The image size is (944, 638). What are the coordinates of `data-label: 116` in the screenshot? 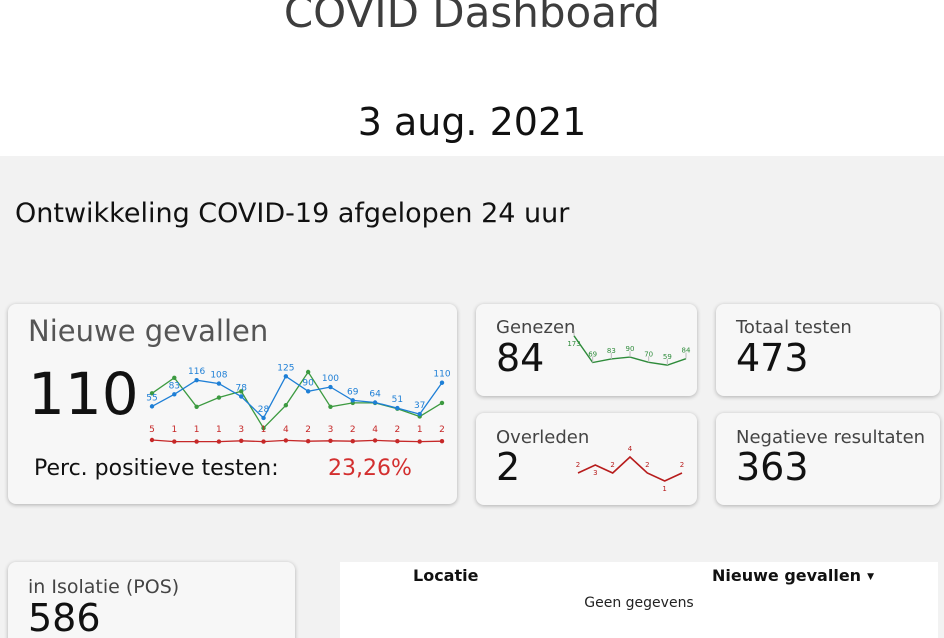 It's located at (196, 372).